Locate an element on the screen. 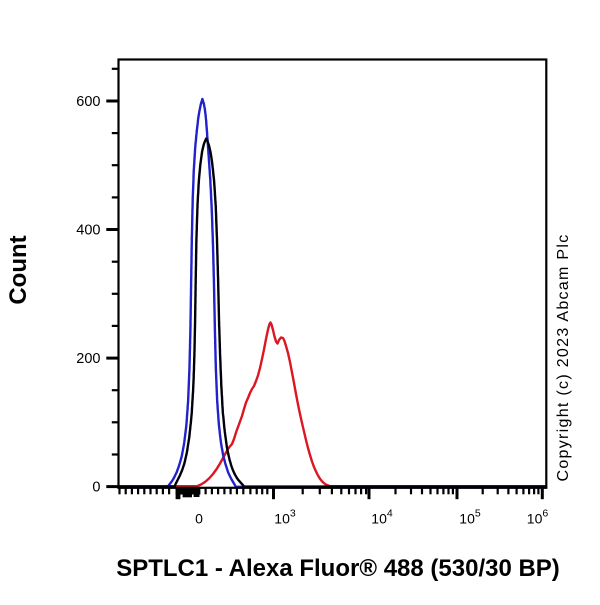 This screenshot has width=600, height=605. svg-text:SPTLC1 - Alexa Fluor® 488 (530: SPTLC1 - Alexa Fluor® 488 (530/30 BP) is located at coordinates (338, 568).